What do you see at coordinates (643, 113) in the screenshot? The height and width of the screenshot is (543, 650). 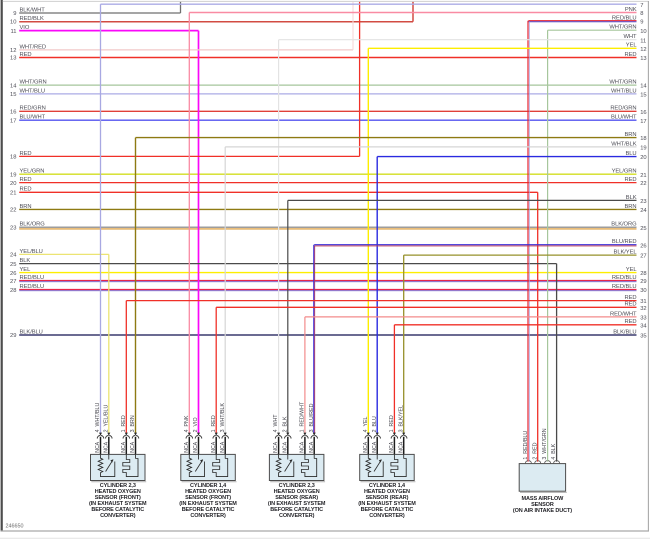 I see `svg-text: 16` at bounding box center [643, 113].